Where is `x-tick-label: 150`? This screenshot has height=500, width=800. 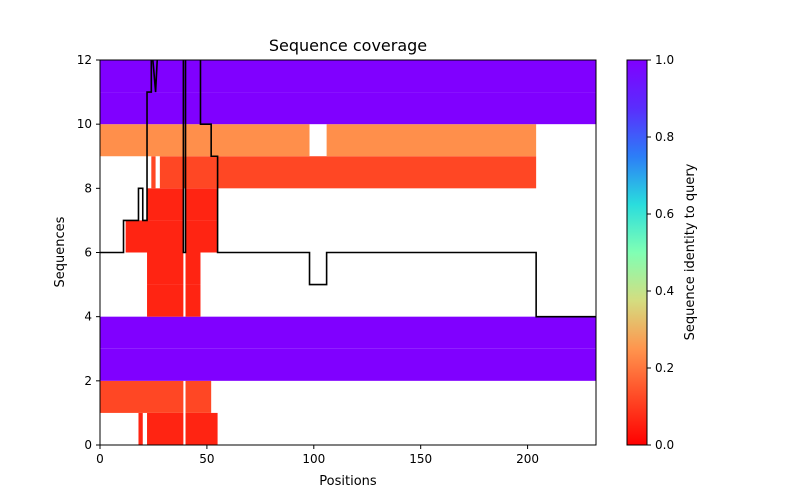
x-tick-label: 150 is located at coordinates (420, 459).